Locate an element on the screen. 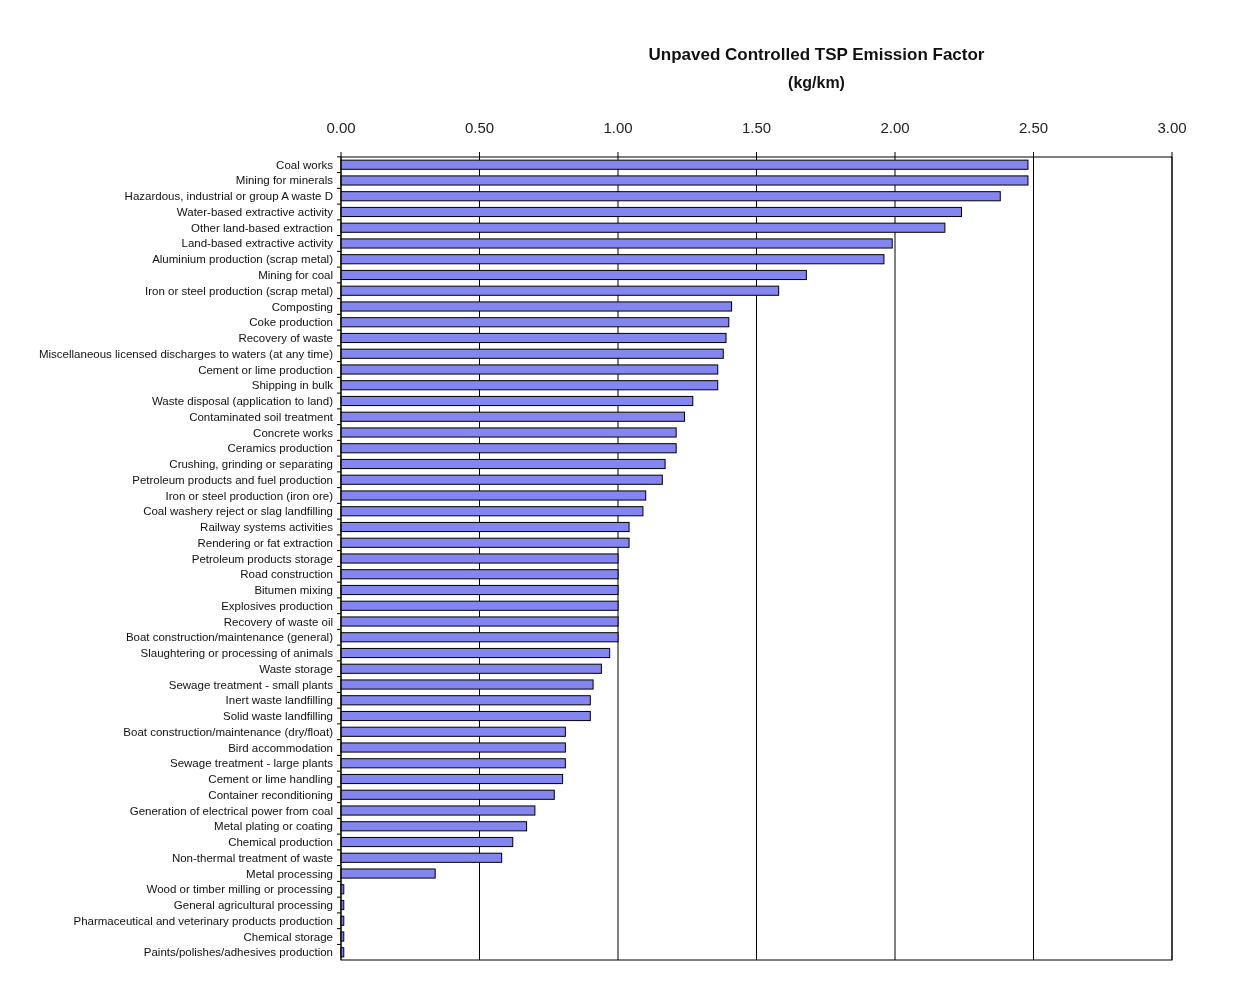 The width and height of the screenshot is (1236, 986). y-tick-label: Railway systems activities is located at coordinates (267, 527).